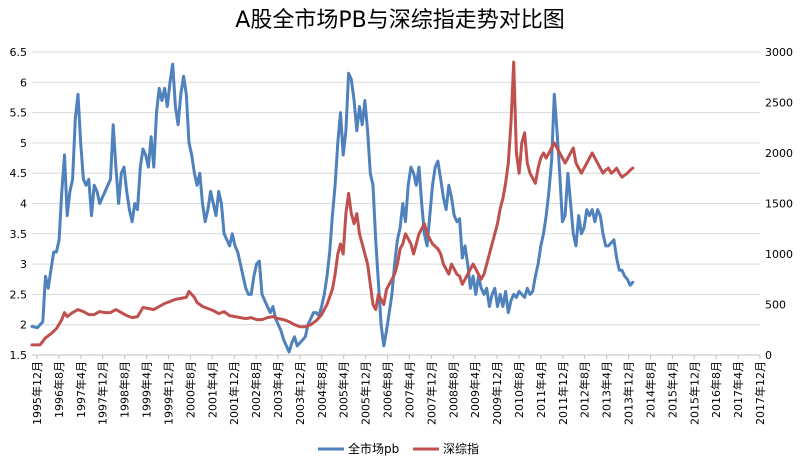 The image size is (805, 470). What do you see at coordinates (779, 153) in the screenshot?
I see `right-axis-tick-label: 2000` at bounding box center [779, 153].